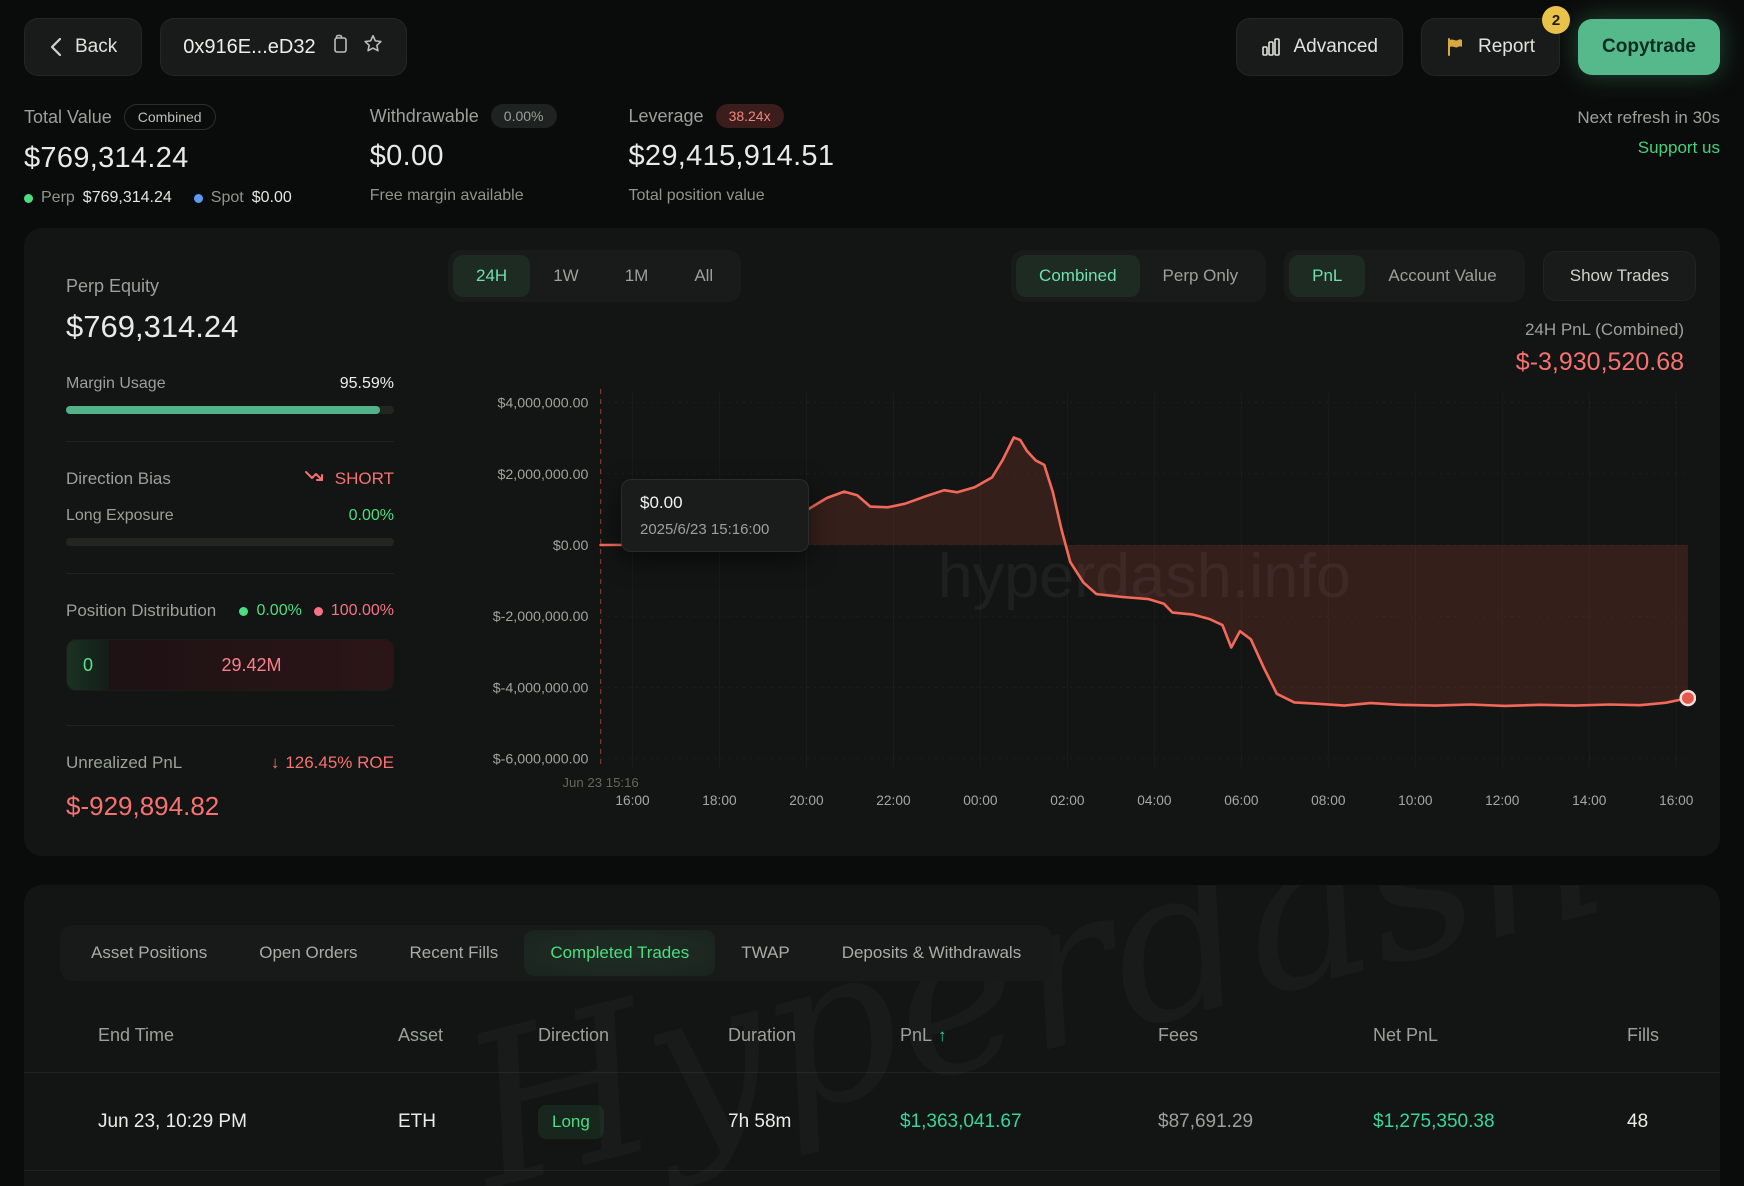 The image size is (1744, 1186). Describe the element at coordinates (541, 616) in the screenshot. I see `svg-text: $-2,000,000.00` at that location.